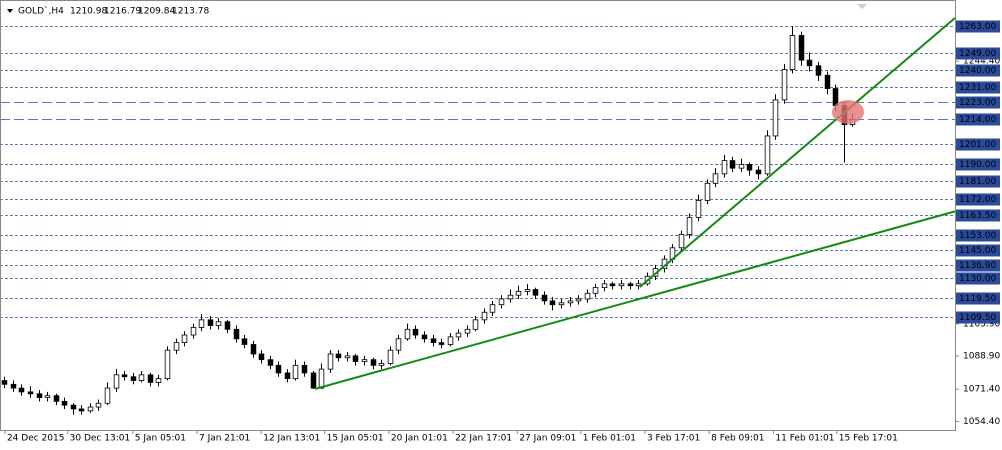  Describe the element at coordinates (977, 216) in the screenshot. I see `level-label: 1163.50` at that location.